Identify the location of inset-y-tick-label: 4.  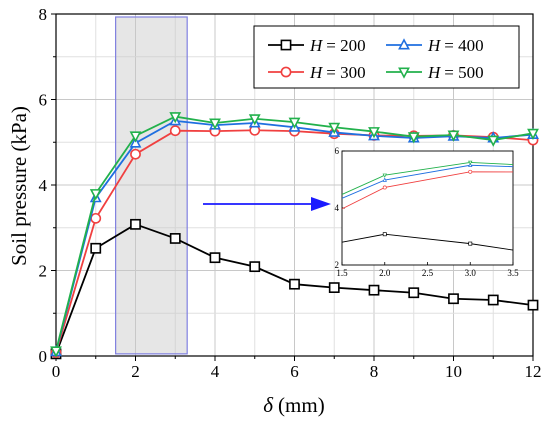
(337, 208).